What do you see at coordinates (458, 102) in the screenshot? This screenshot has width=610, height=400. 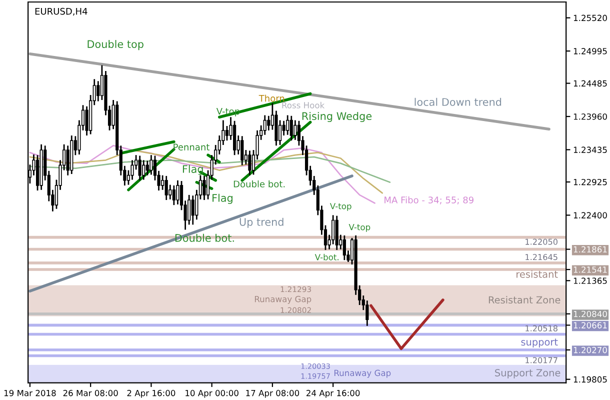 I see `annotation: local Down trend` at bounding box center [458, 102].